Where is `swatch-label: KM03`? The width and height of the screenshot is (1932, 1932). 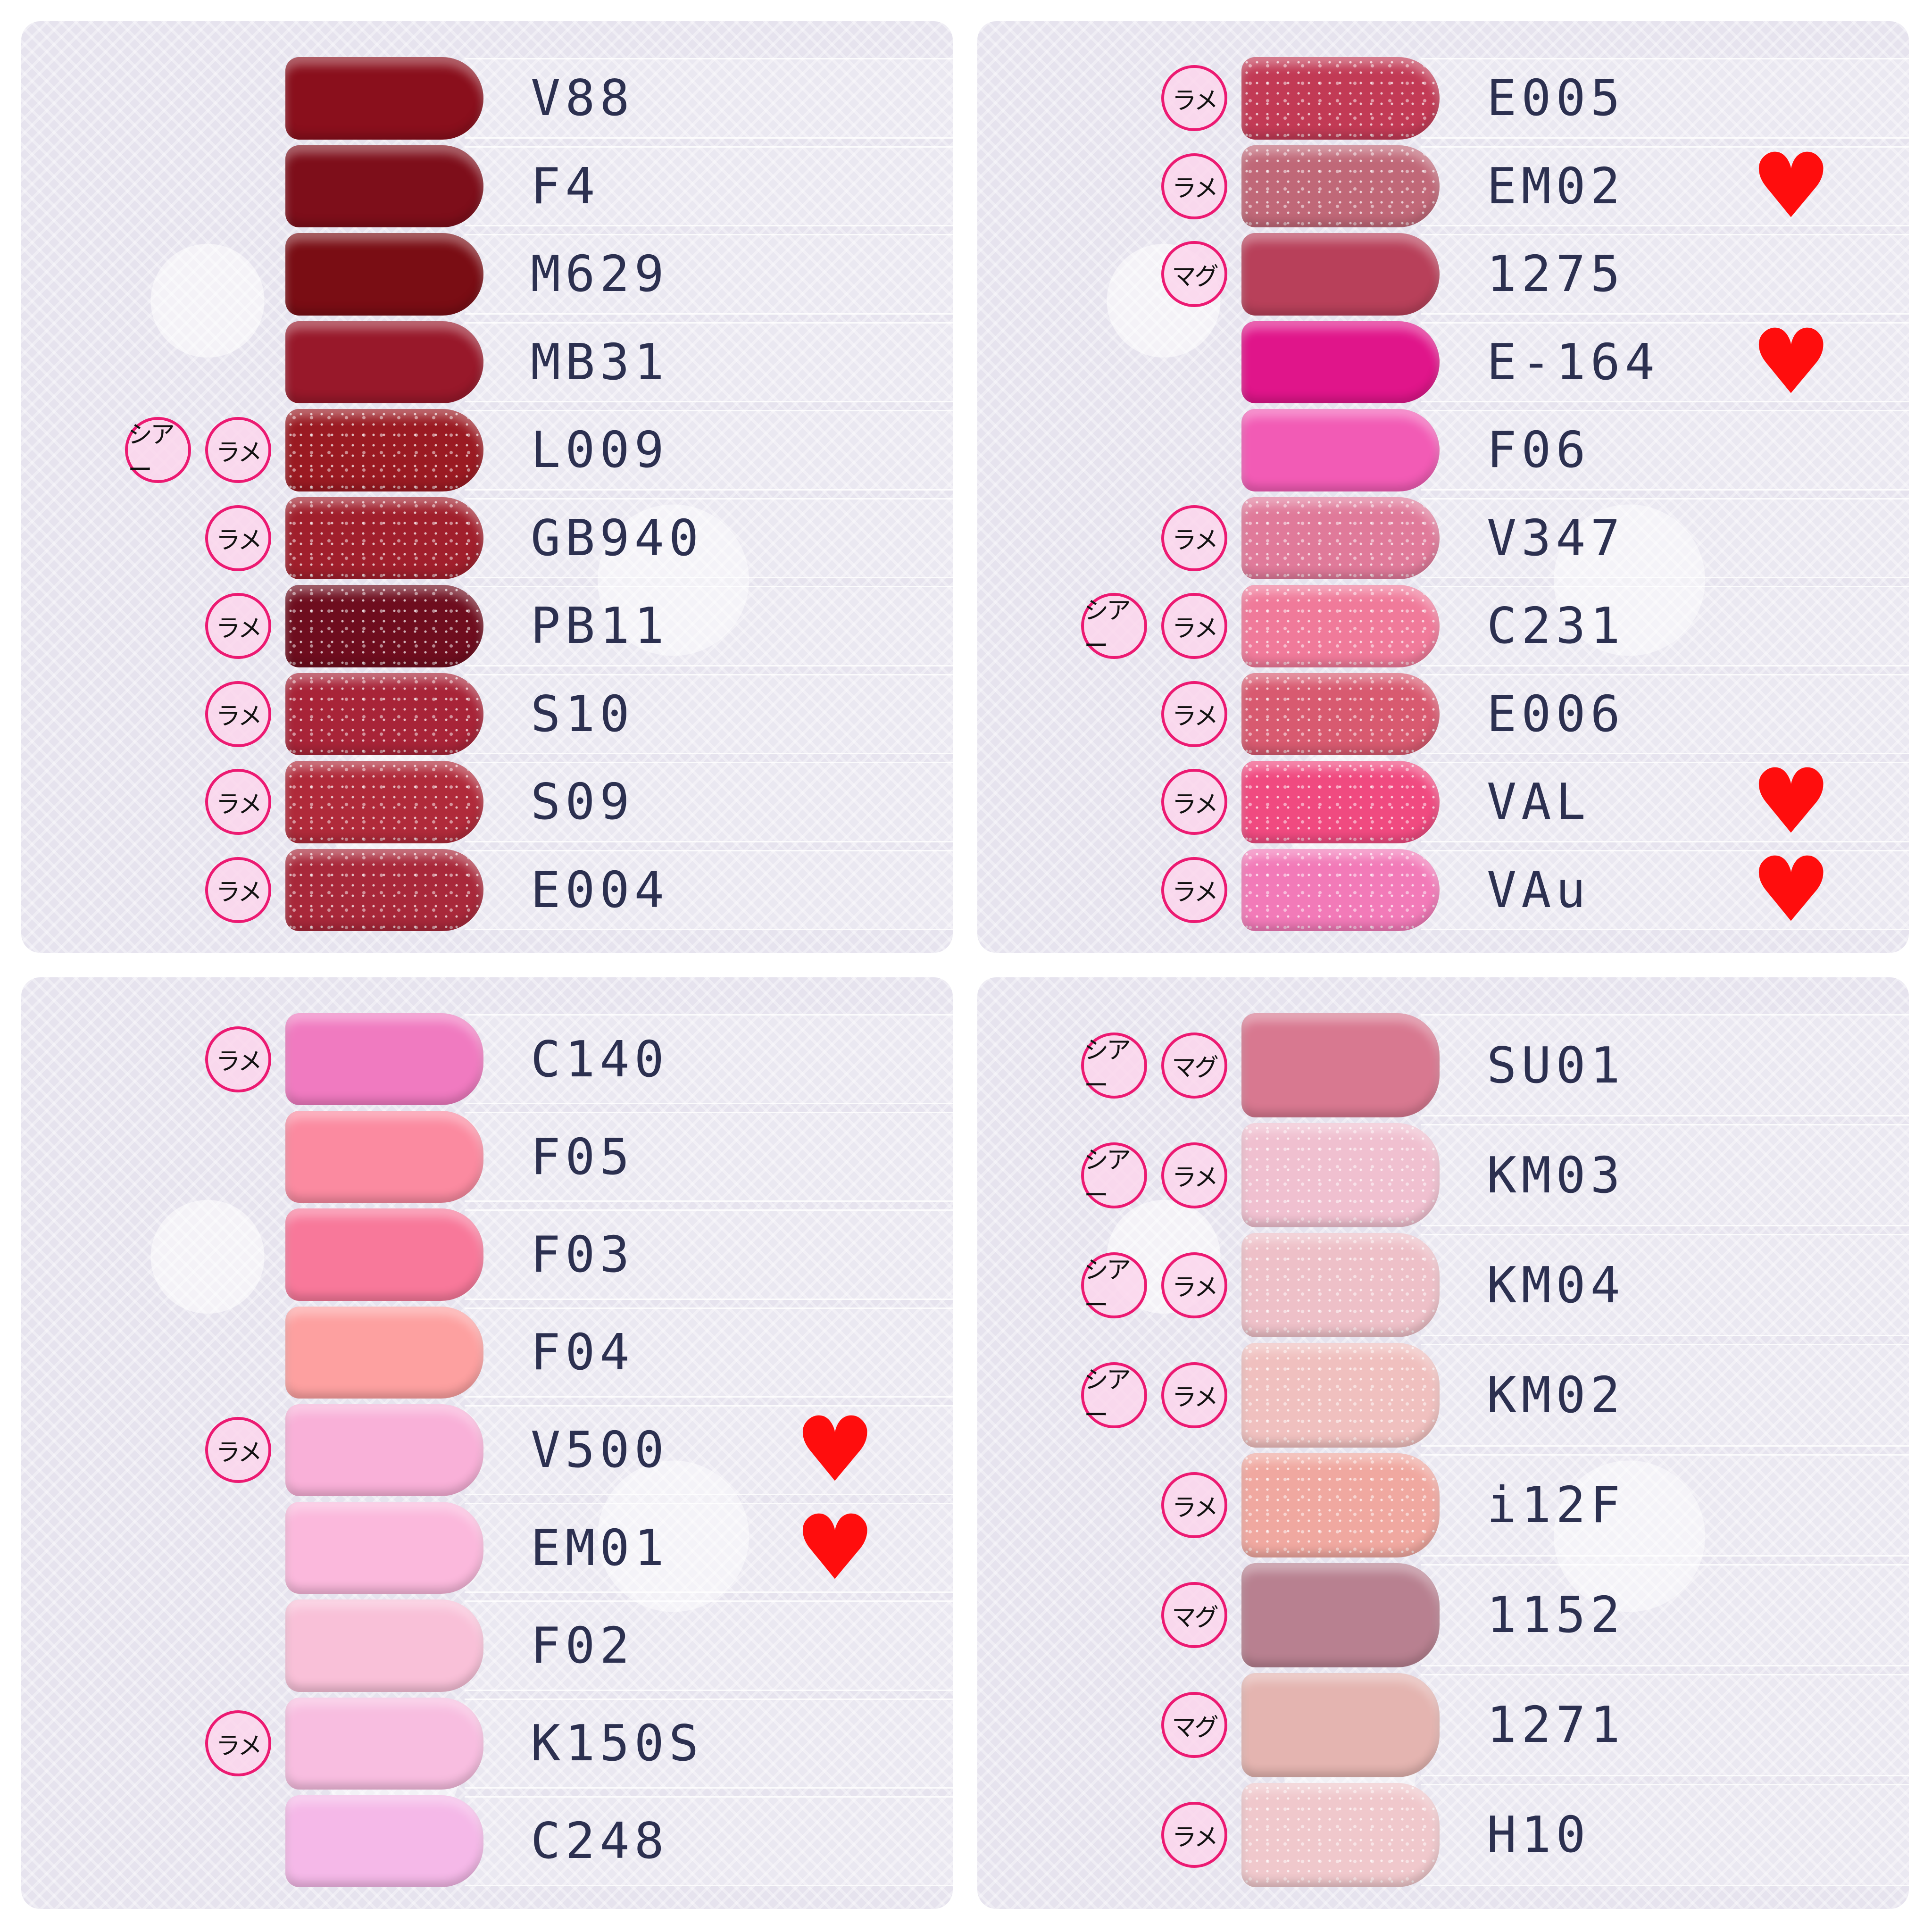
swatch-label: KM03 is located at coordinates (1556, 1175).